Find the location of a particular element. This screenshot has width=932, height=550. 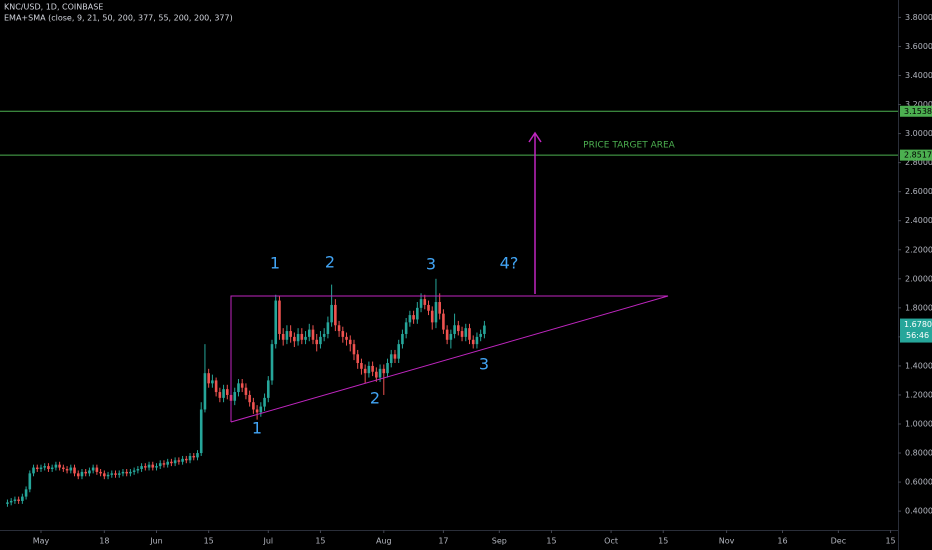

x-tick-label: 18 is located at coordinates (104, 541).